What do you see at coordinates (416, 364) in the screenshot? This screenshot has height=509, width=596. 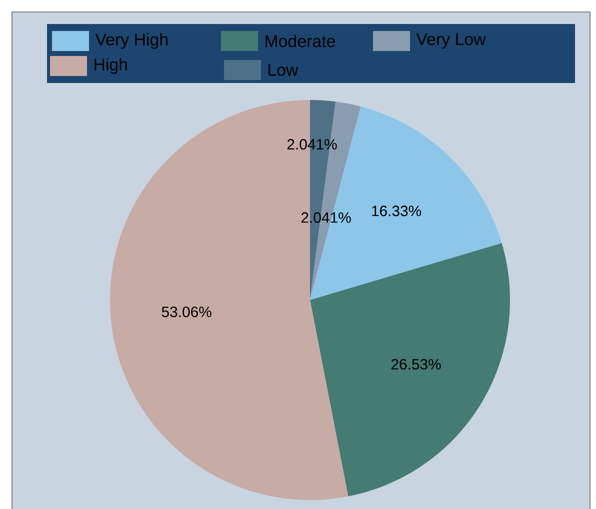 I see `data-label: 26.53%` at bounding box center [416, 364].